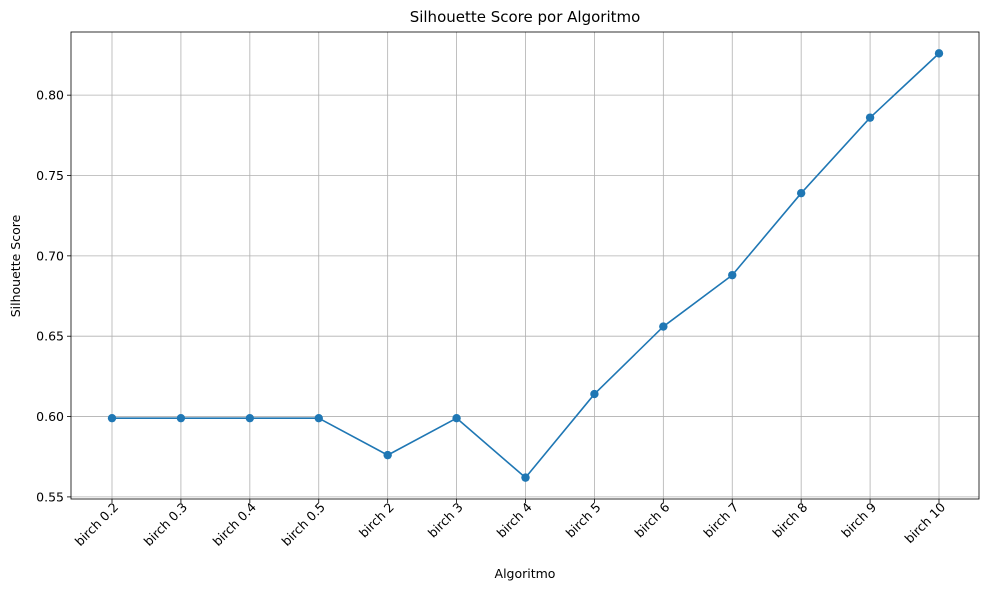 This screenshot has width=989, height=590. What do you see at coordinates (514, 519) in the screenshot?
I see `x-tick-label: birch 4` at bounding box center [514, 519].